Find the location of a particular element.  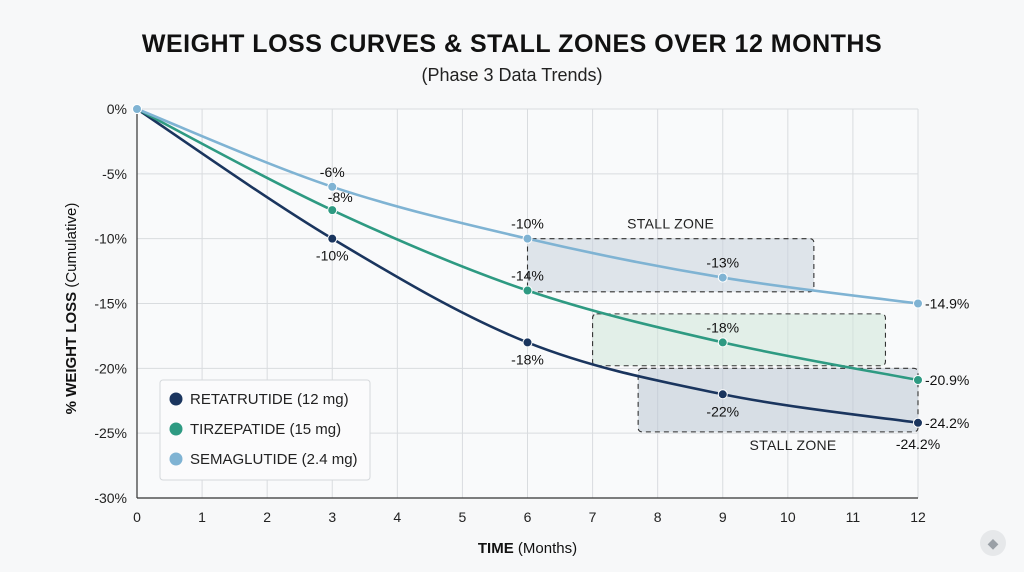

x-tick-label: 2 is located at coordinates (267, 517).